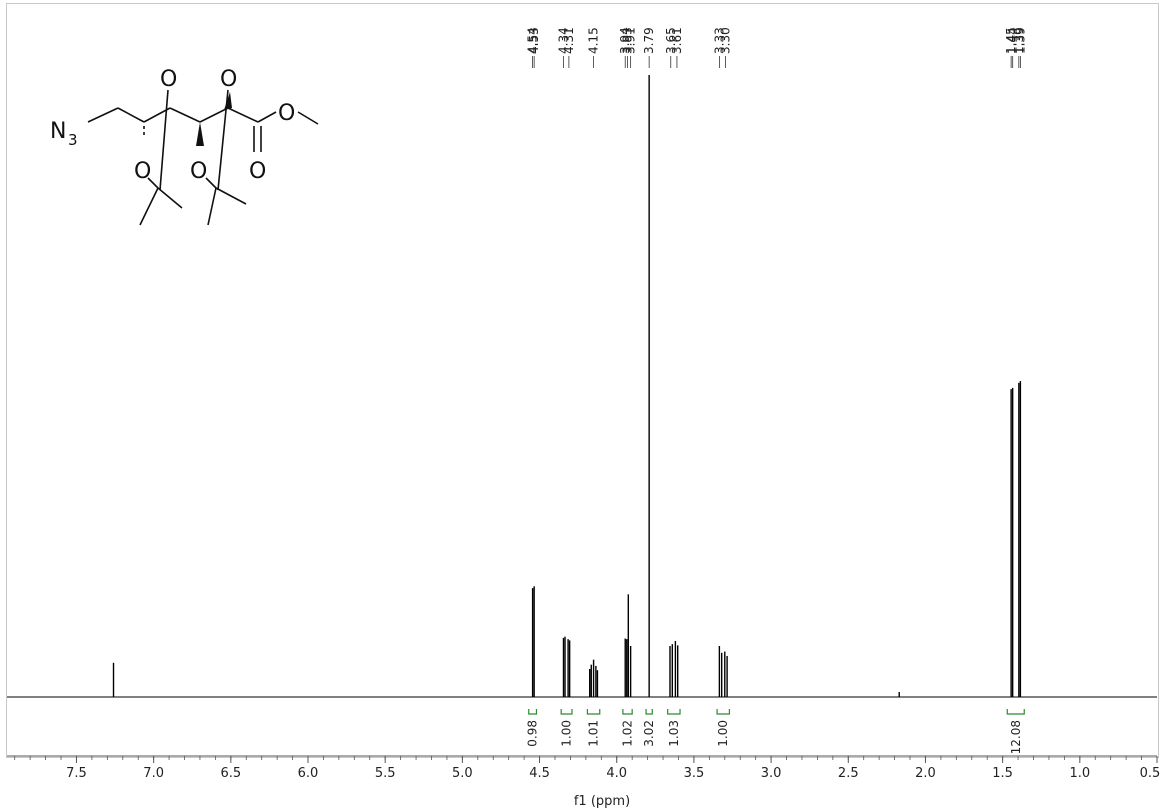 The image size is (1164, 808). Describe the element at coordinates (563, 40) in the screenshot. I see `peak-label-text: 4.34` at that location.